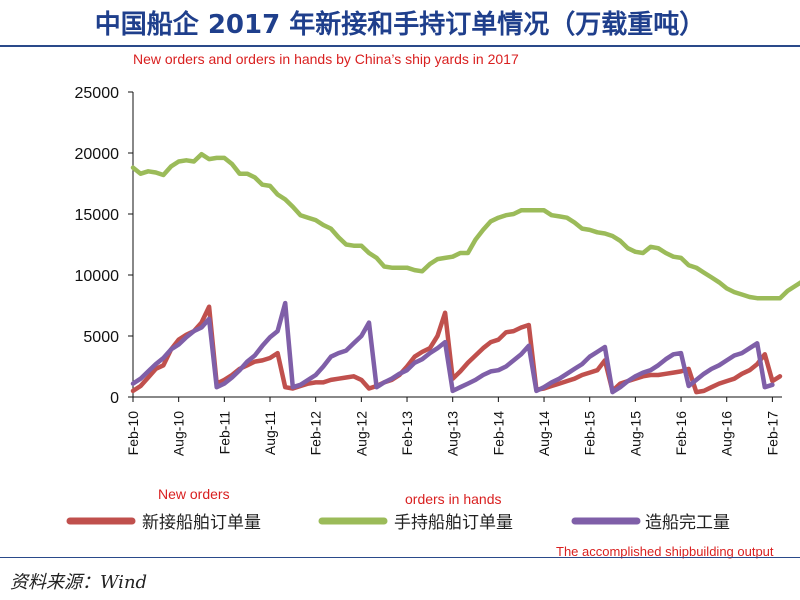 This screenshot has width=800, height=600. What do you see at coordinates (101, 337) in the screenshot?
I see `y-tick-label: 5000` at bounding box center [101, 337].